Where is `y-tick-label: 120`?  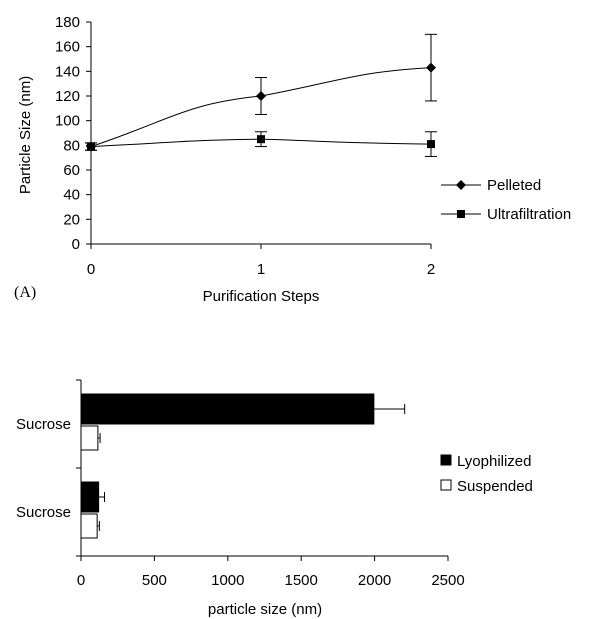
y-tick-label: 120 is located at coordinates (67, 96).